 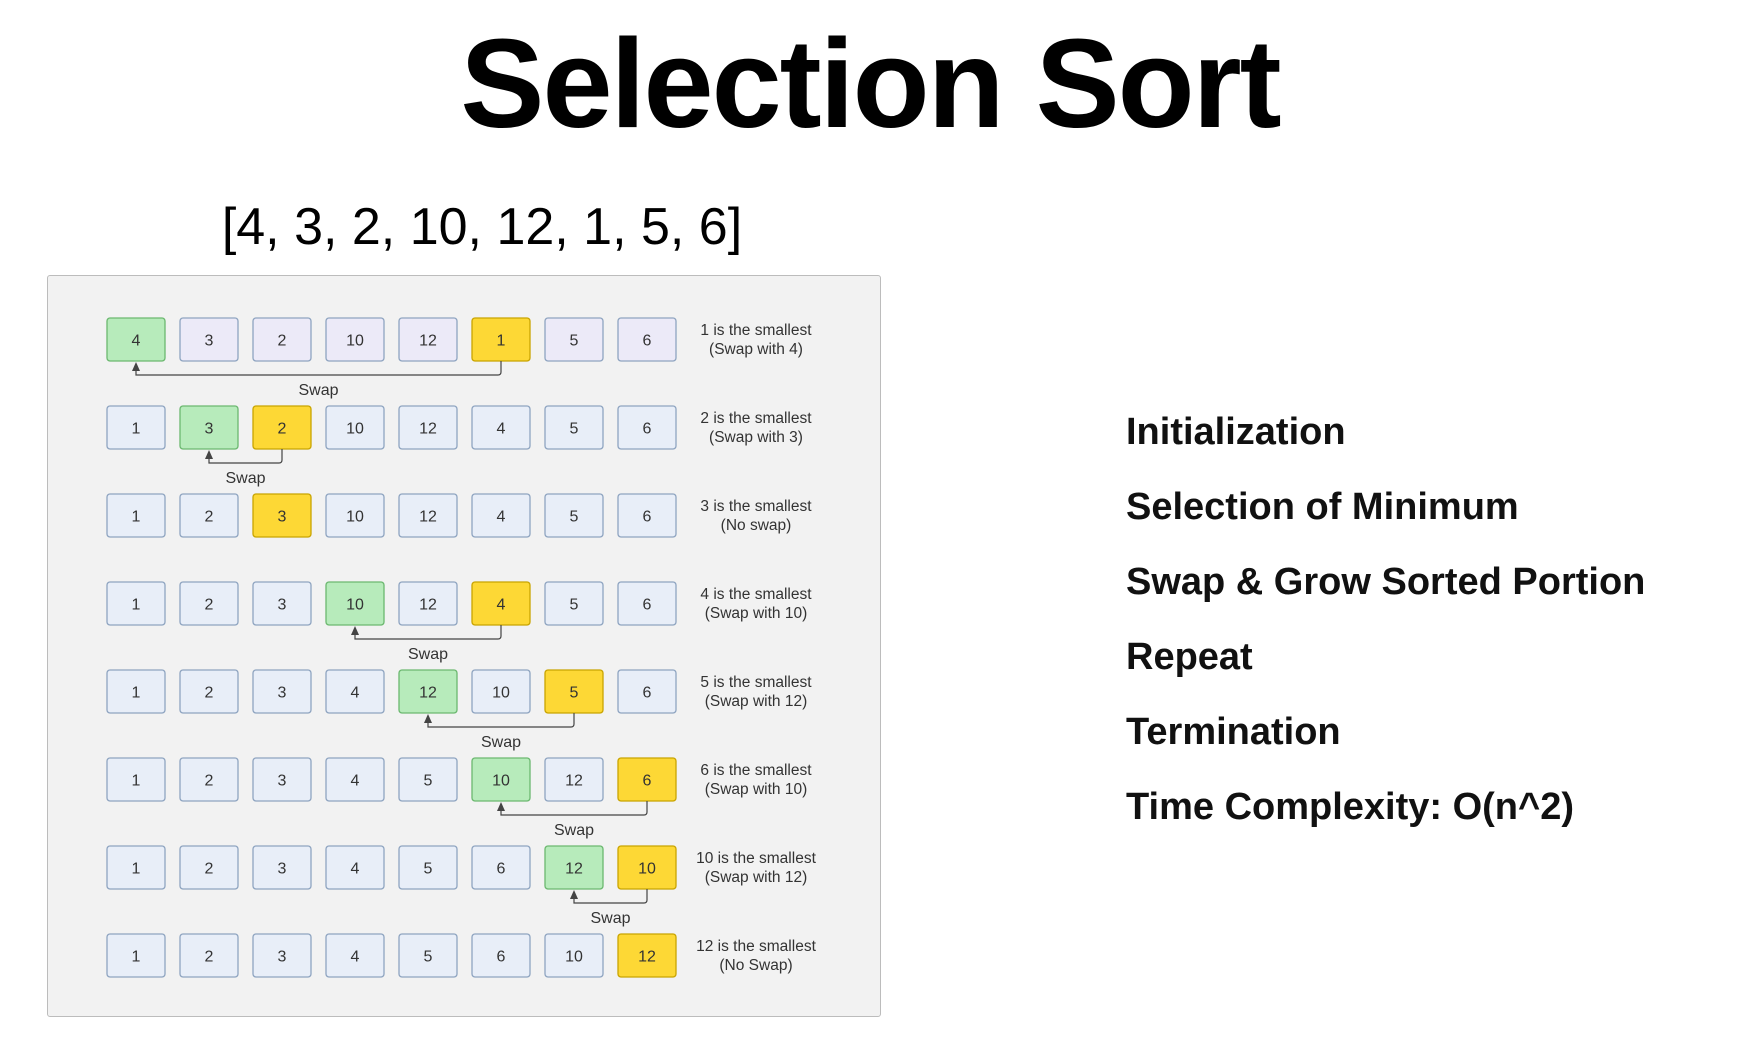 What do you see at coordinates (756, 437) in the screenshot?
I see `step-note-line: (Swap with 3)` at bounding box center [756, 437].